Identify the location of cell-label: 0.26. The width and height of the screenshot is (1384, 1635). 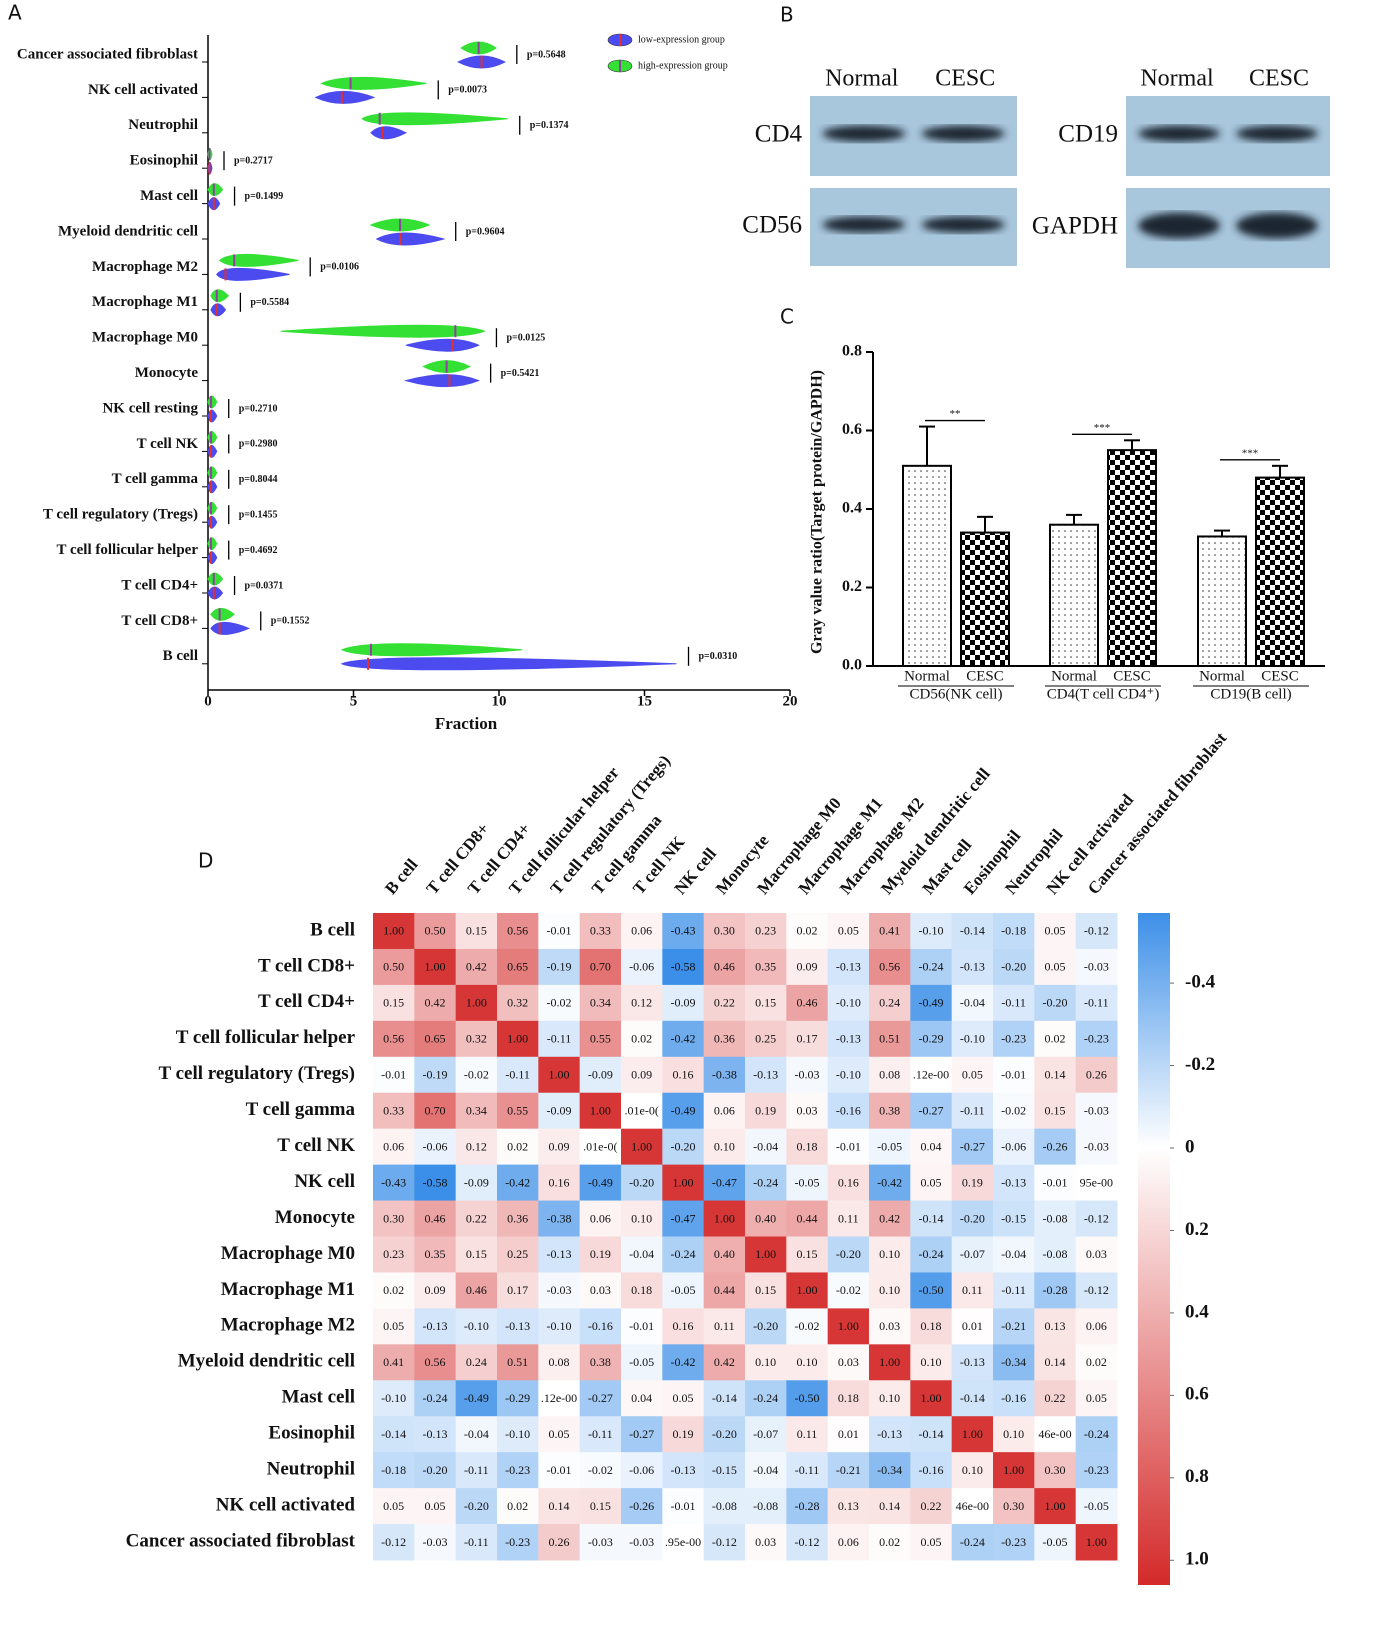
(559, 1542).